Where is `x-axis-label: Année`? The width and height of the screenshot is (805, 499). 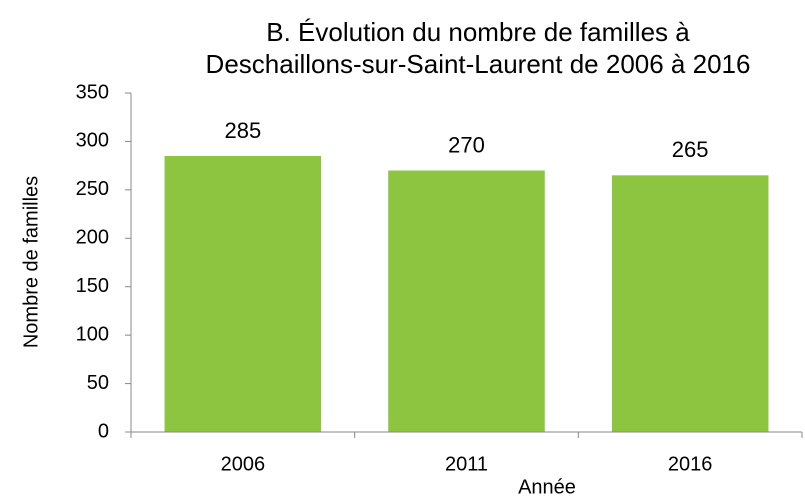 x-axis-label: Année is located at coordinates (547, 487).